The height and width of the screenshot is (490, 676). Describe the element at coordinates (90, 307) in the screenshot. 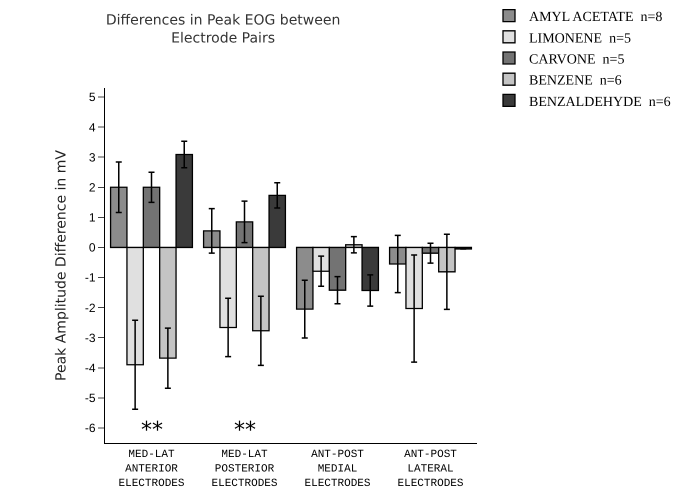

I see `y-tick-label: -2` at that location.